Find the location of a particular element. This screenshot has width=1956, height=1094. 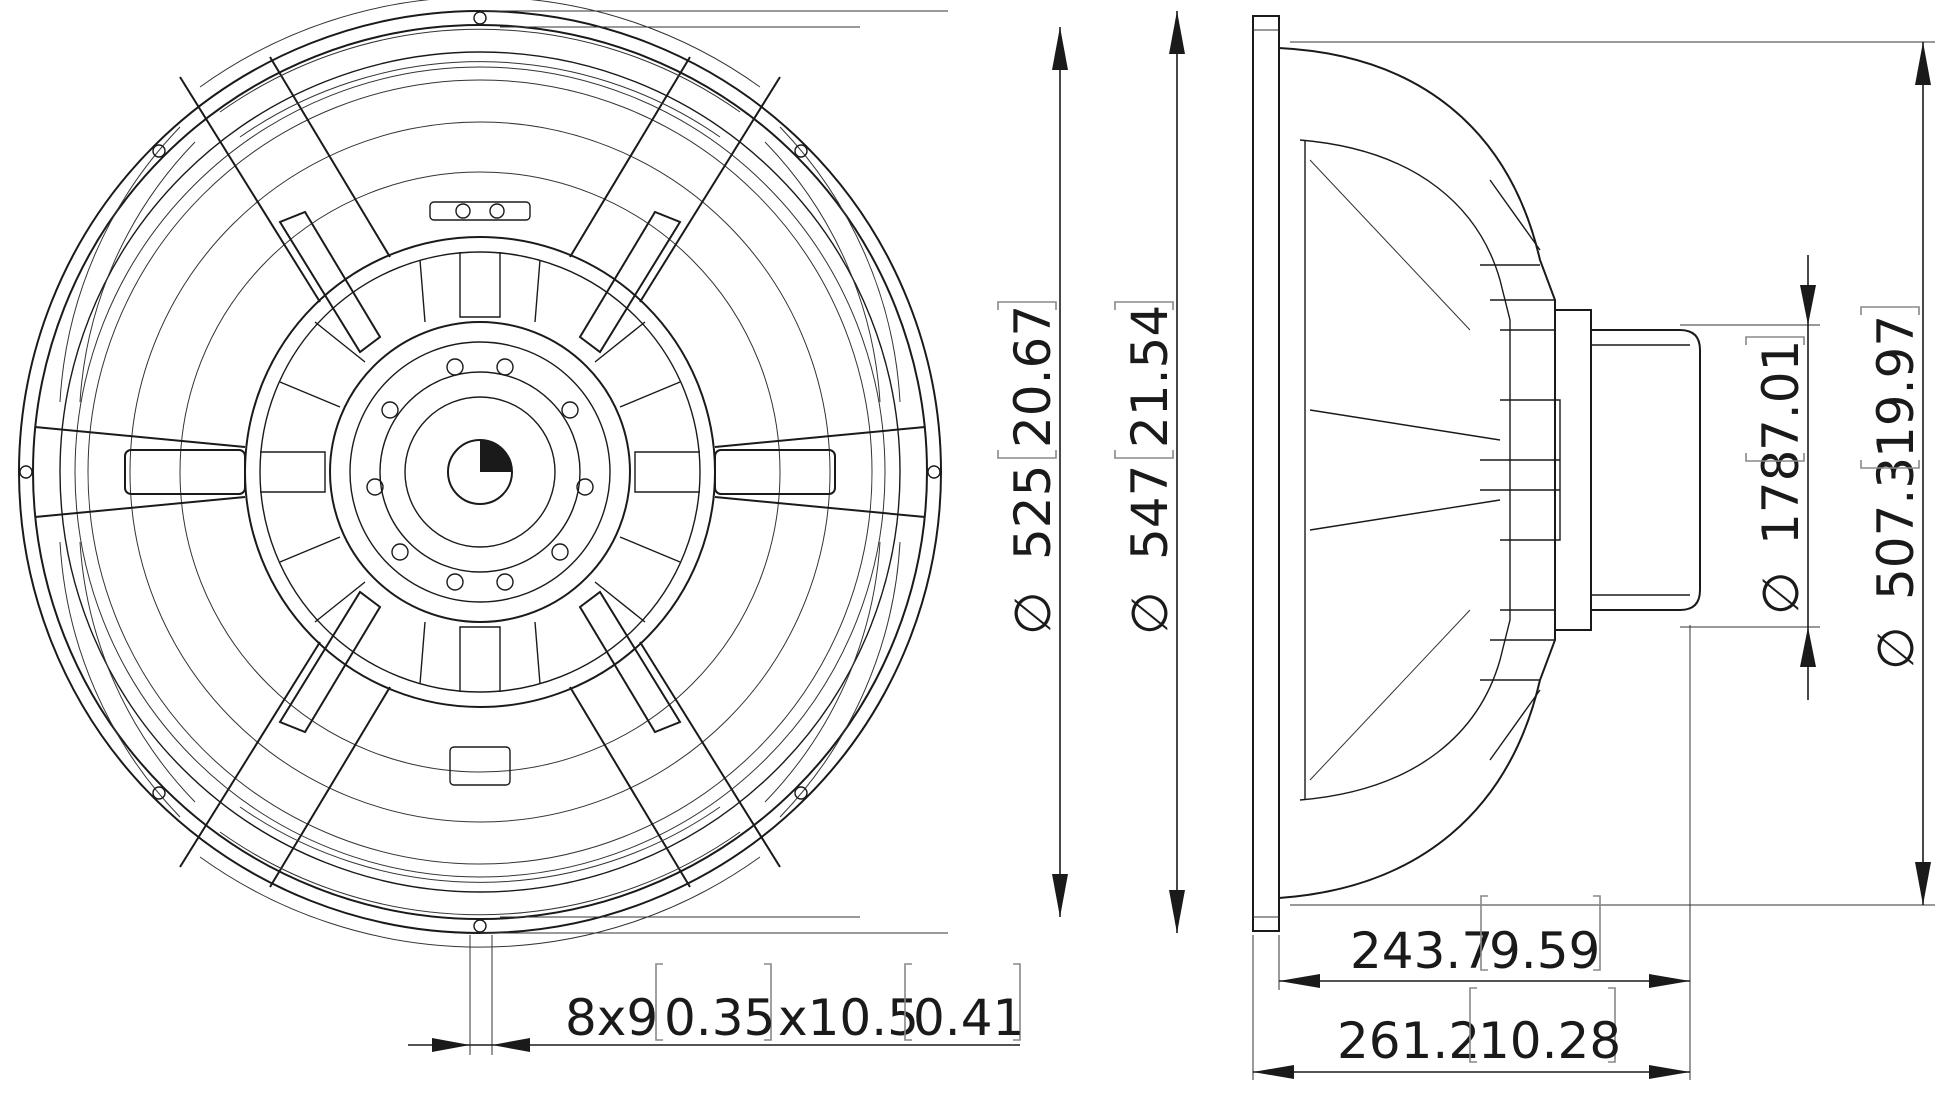

label-507: ∅ 507.3 19.97 is located at coordinates (1892, 488).